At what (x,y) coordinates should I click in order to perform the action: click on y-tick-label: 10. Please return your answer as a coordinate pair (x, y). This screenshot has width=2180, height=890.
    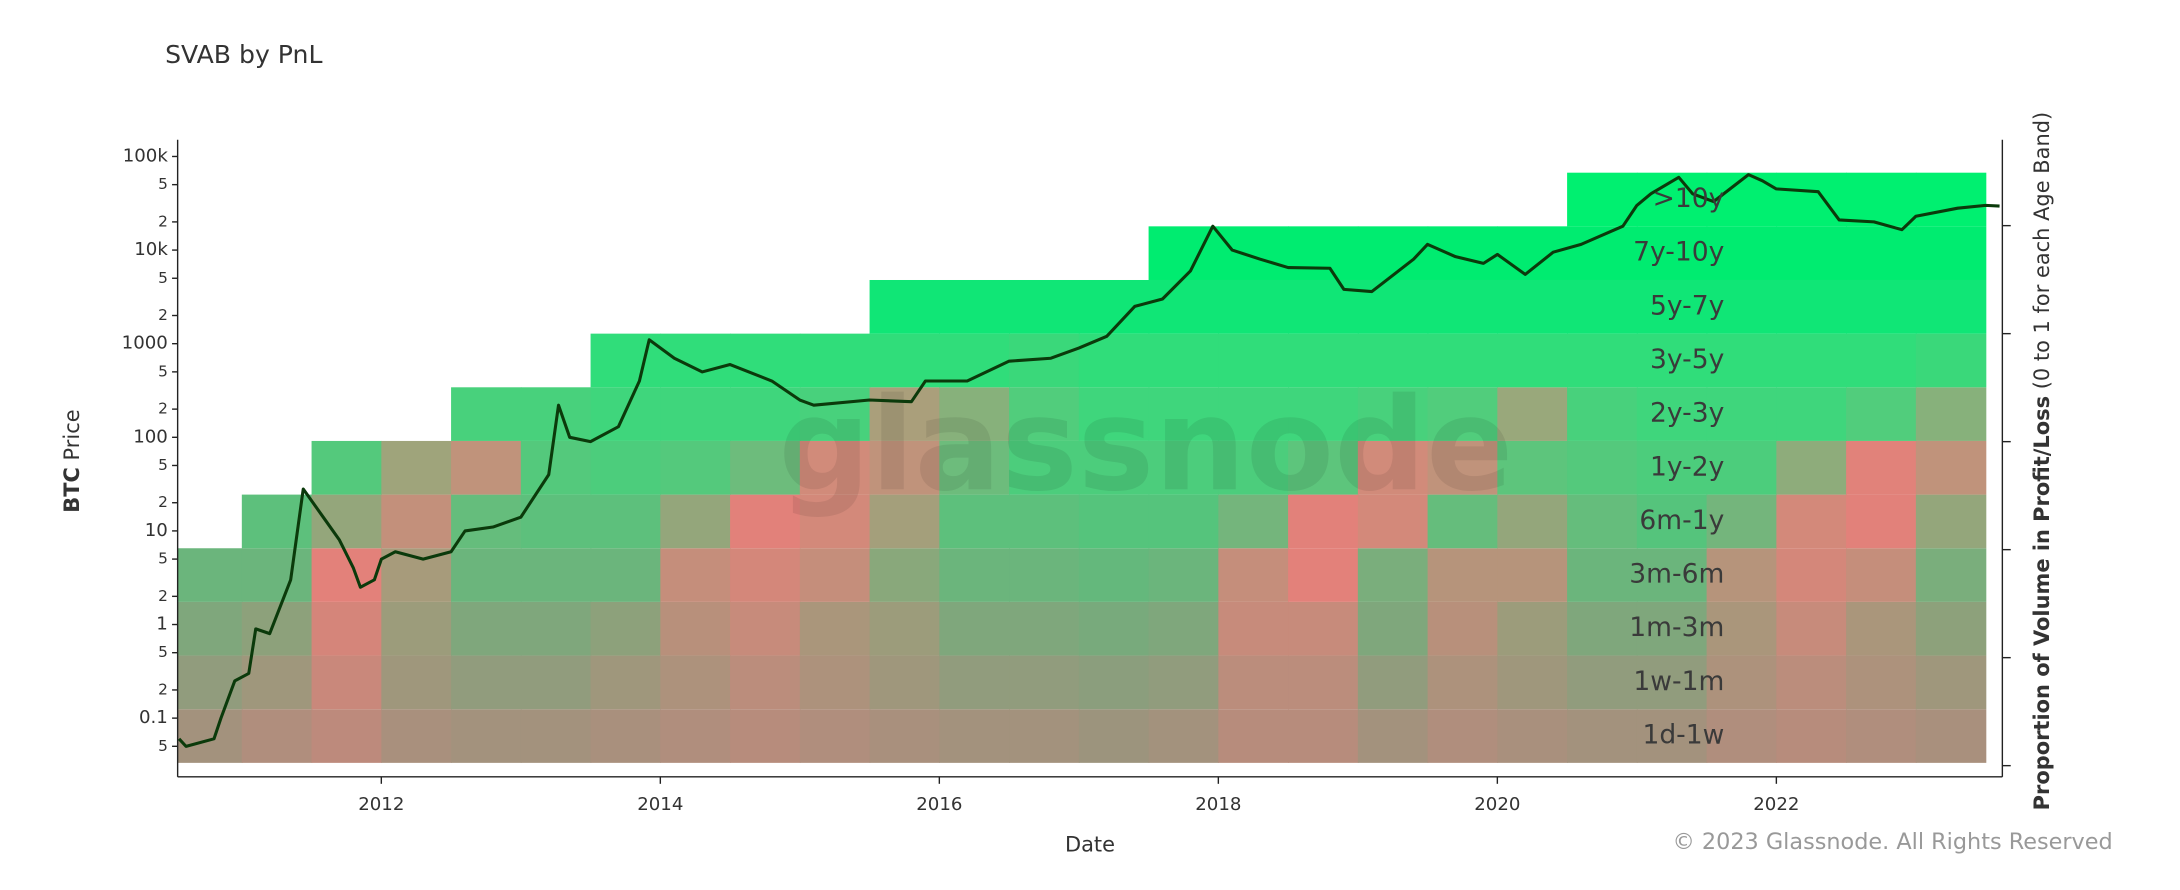
    Looking at the image, I should click on (156, 530).